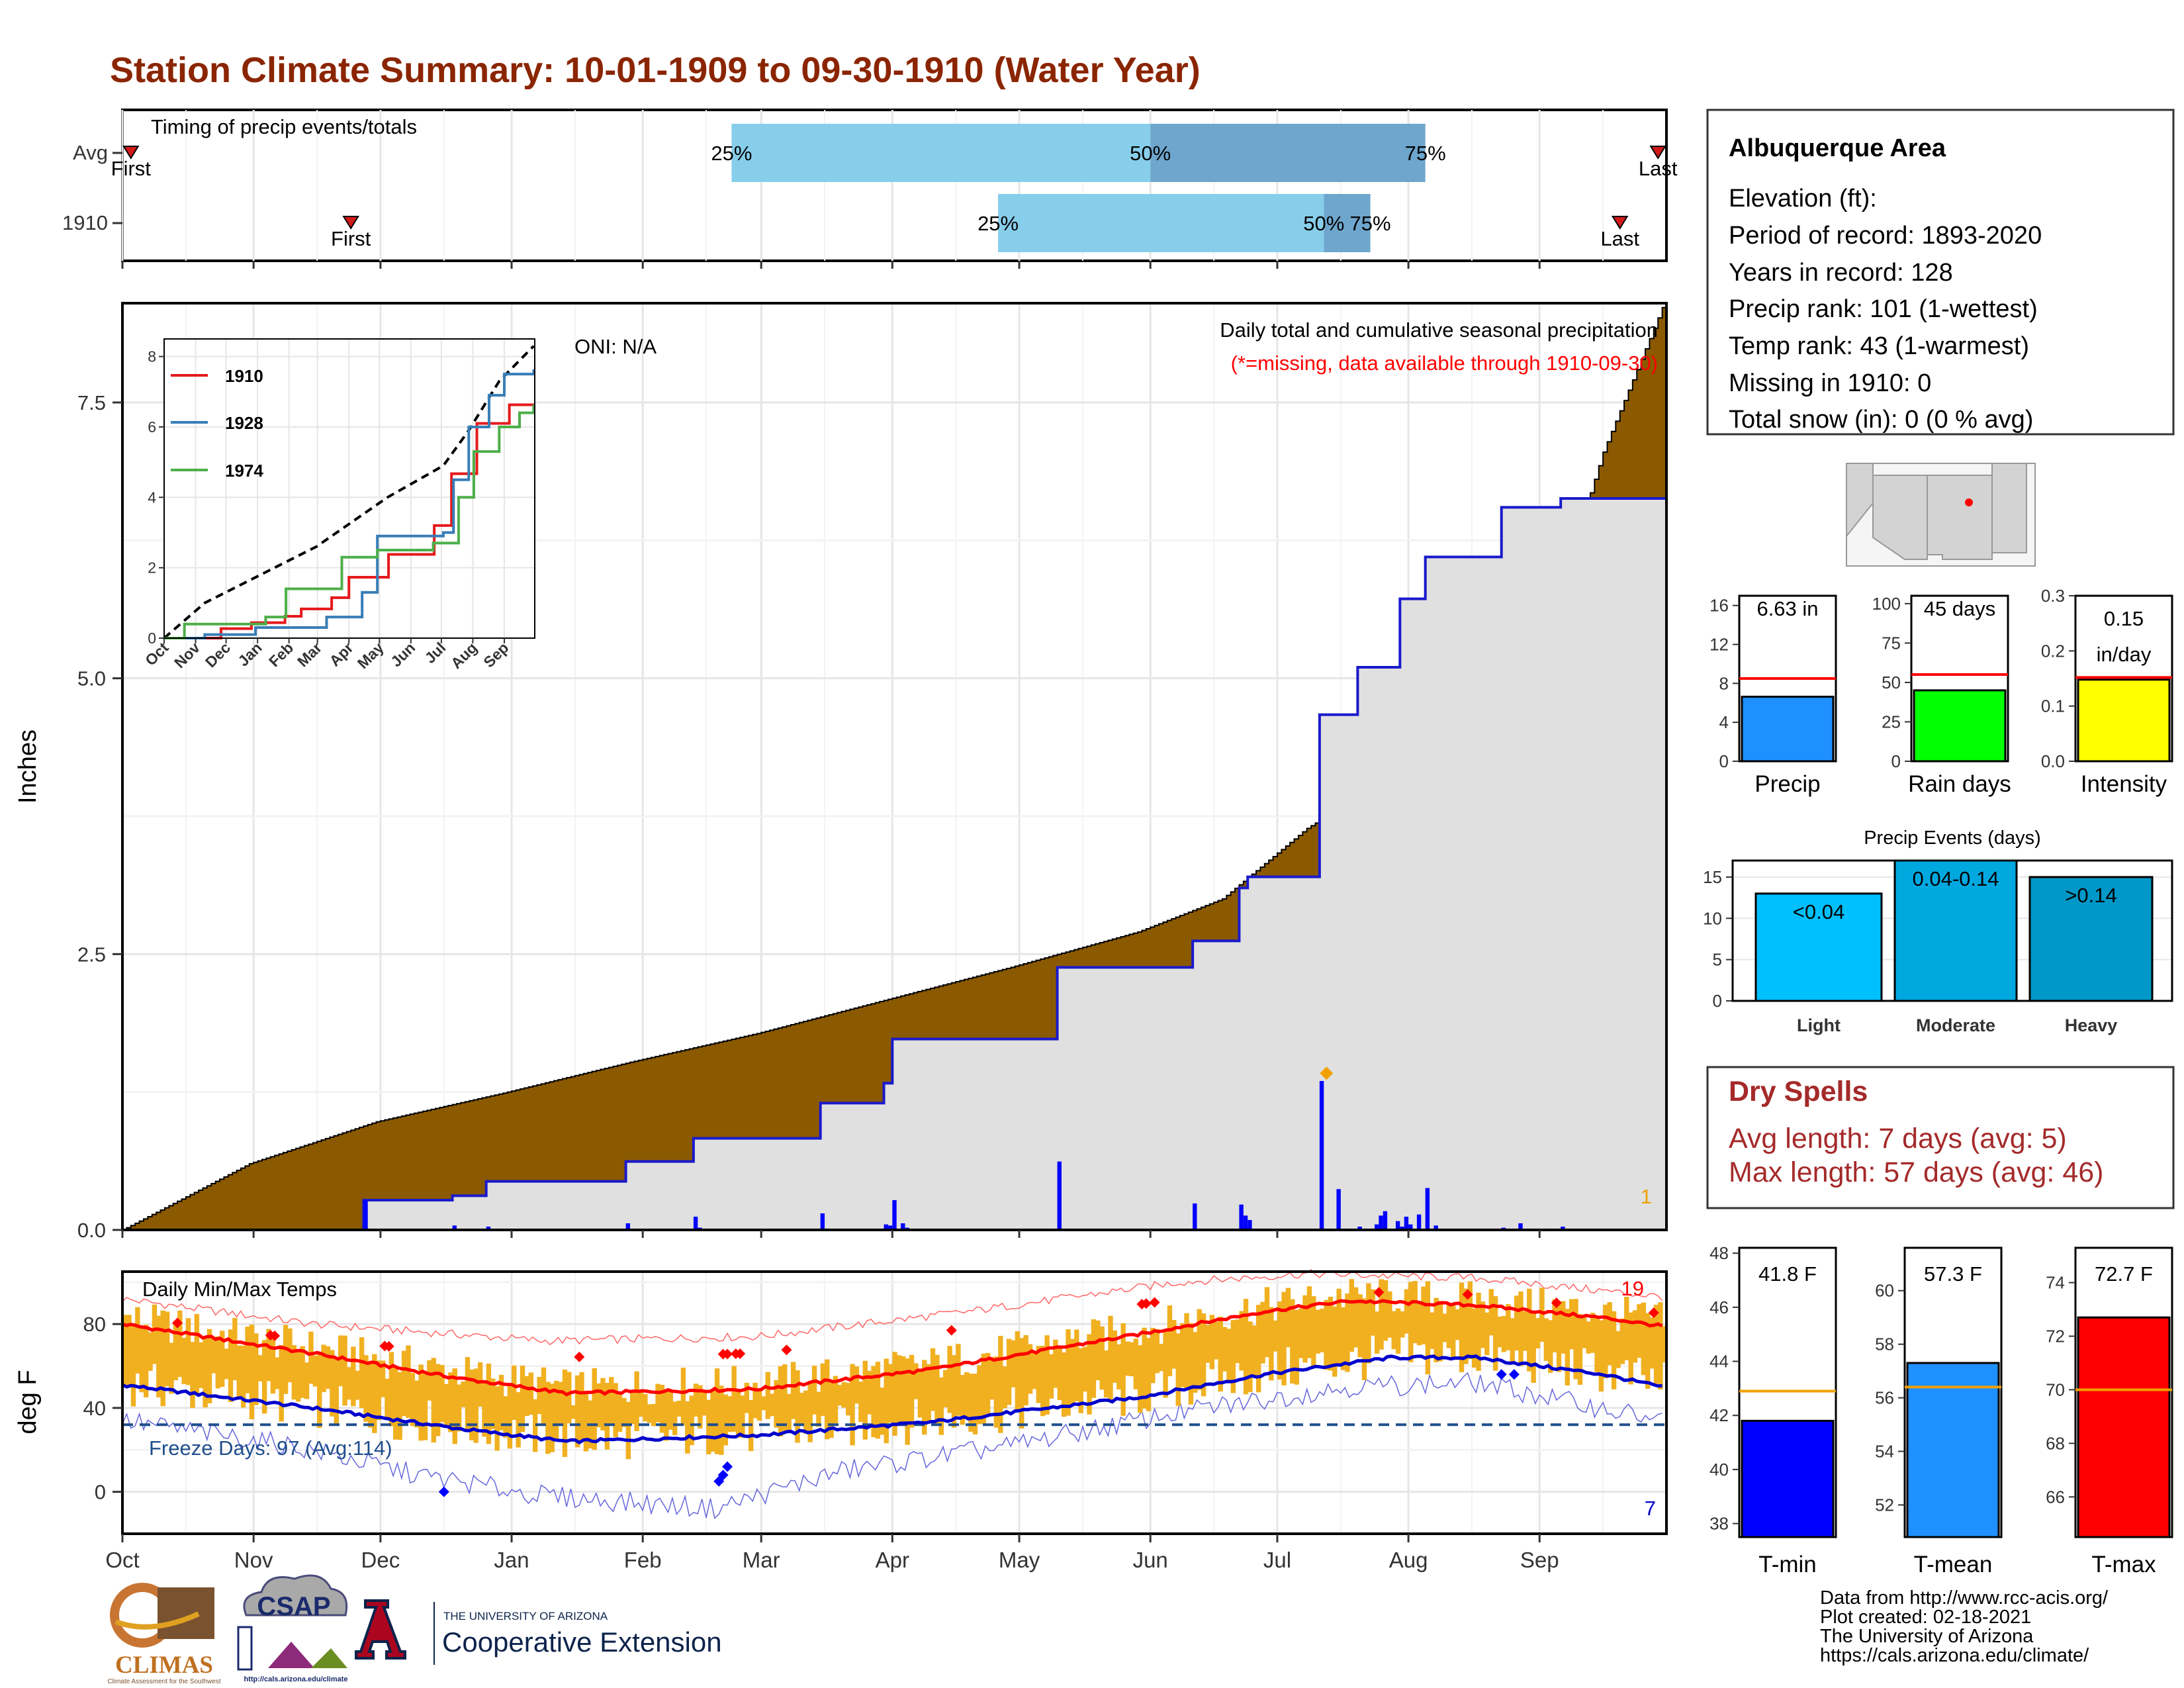 This screenshot has width=2184, height=1688. What do you see at coordinates (1773, 695) in the screenshot?
I see `rank-panel-precip: 6.63 in 0 4 8 12 16 Precip` at bounding box center [1773, 695].